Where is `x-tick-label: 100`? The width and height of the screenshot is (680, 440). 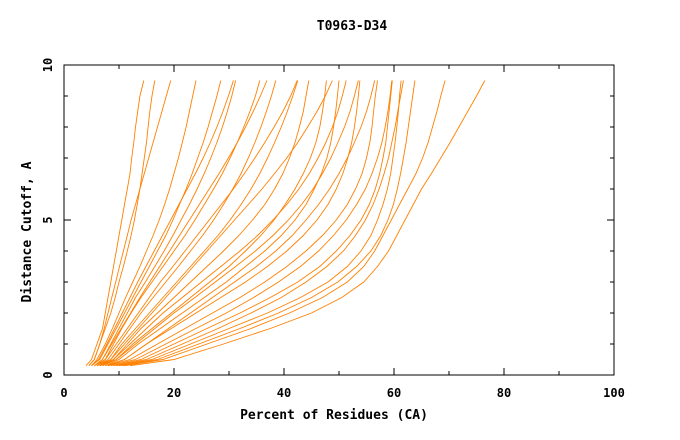
x-tick-label: 100 is located at coordinates (614, 393).